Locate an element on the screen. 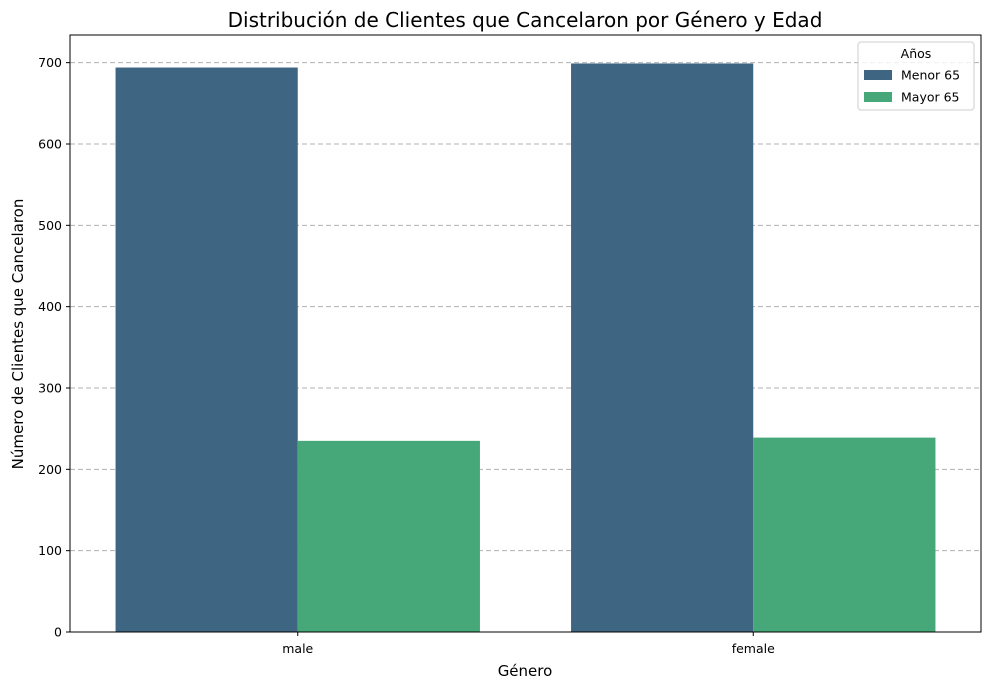 This screenshot has width=989, height=690. y-tick-label-0: 0 is located at coordinates (58, 632).